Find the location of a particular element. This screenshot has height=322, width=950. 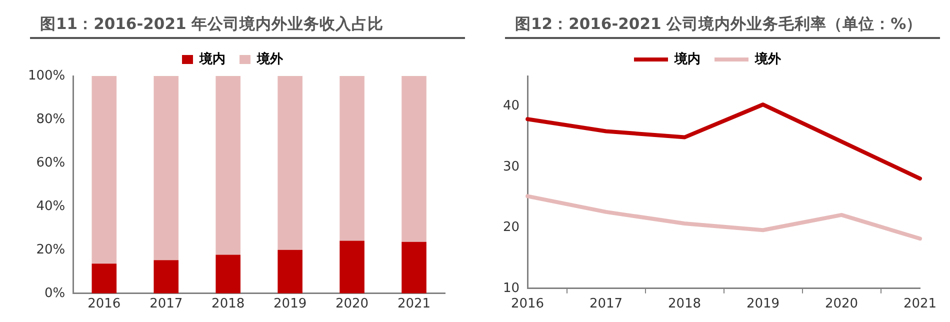

y-tick-label: 80% is located at coordinates (51, 119).